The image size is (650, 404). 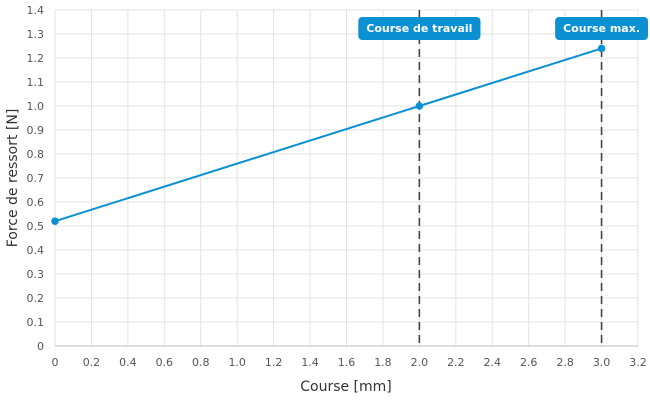 What do you see at coordinates (165, 362) in the screenshot?
I see `x-tick-label: 0.6` at bounding box center [165, 362].